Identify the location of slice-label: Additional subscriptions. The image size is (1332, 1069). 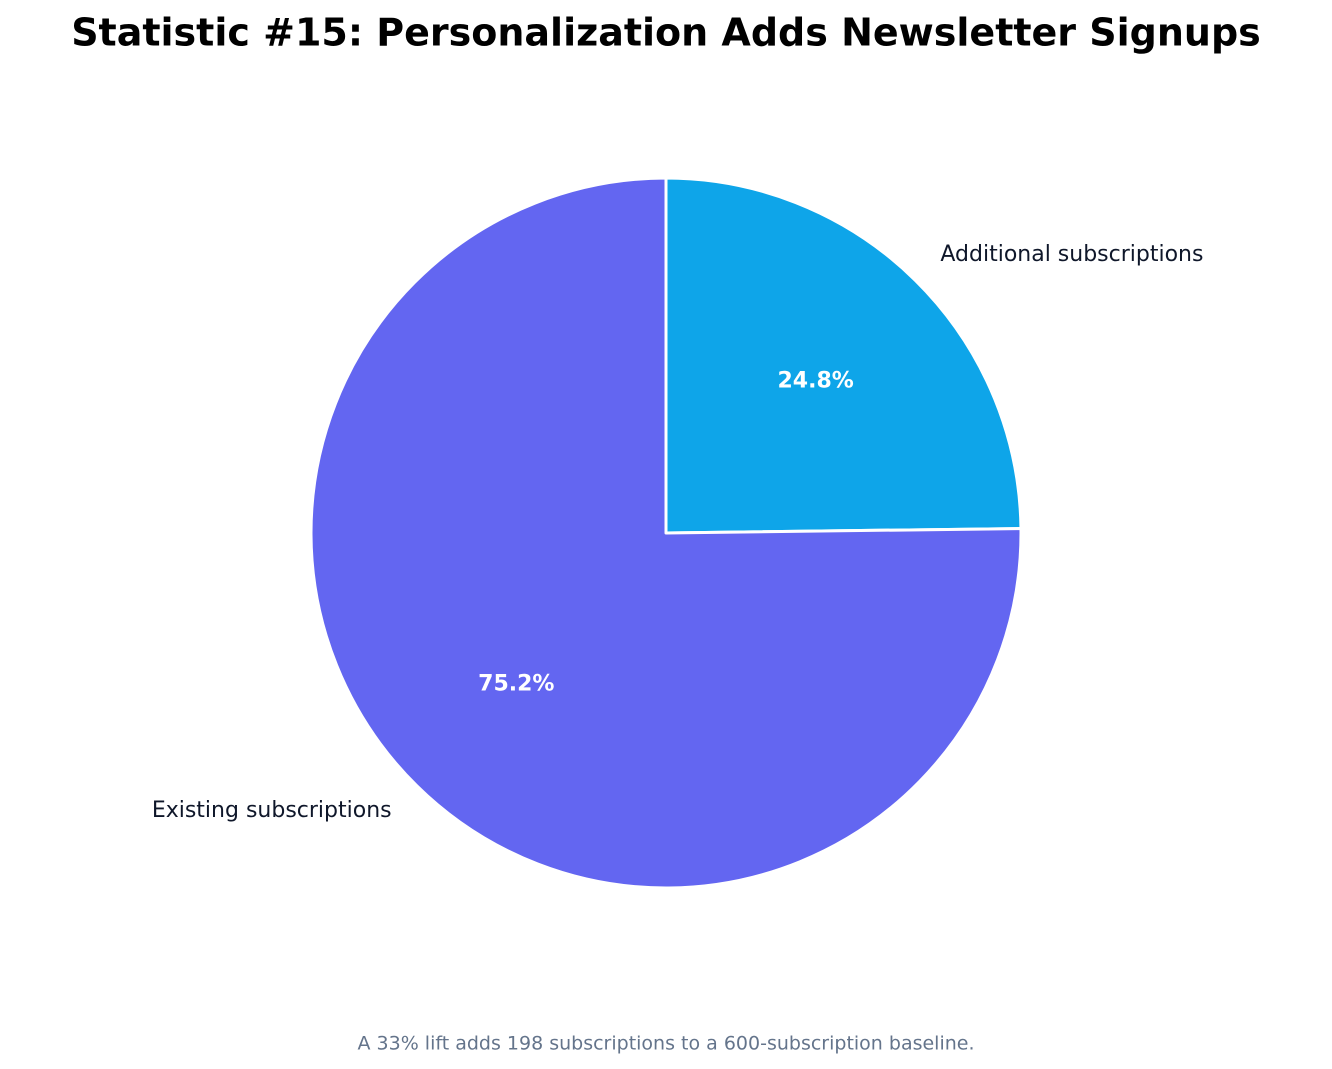
(1071, 254).